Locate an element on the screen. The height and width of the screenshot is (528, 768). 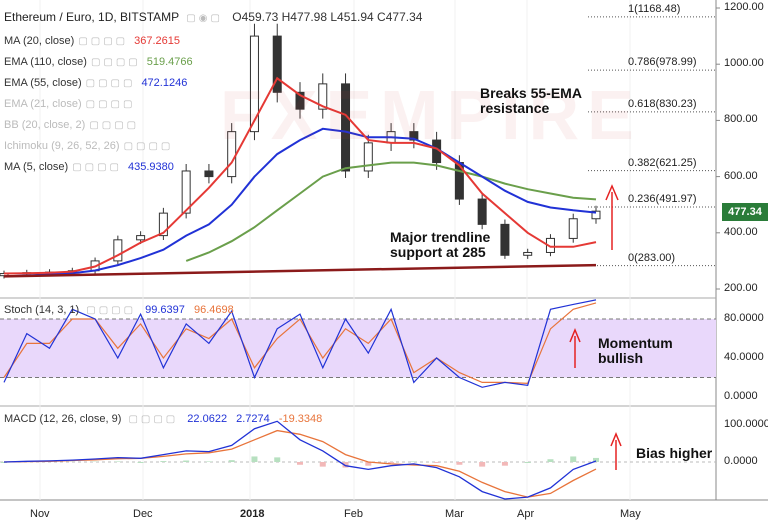
macd-hist-value: 22.0622 is located at coordinates (207, 419).